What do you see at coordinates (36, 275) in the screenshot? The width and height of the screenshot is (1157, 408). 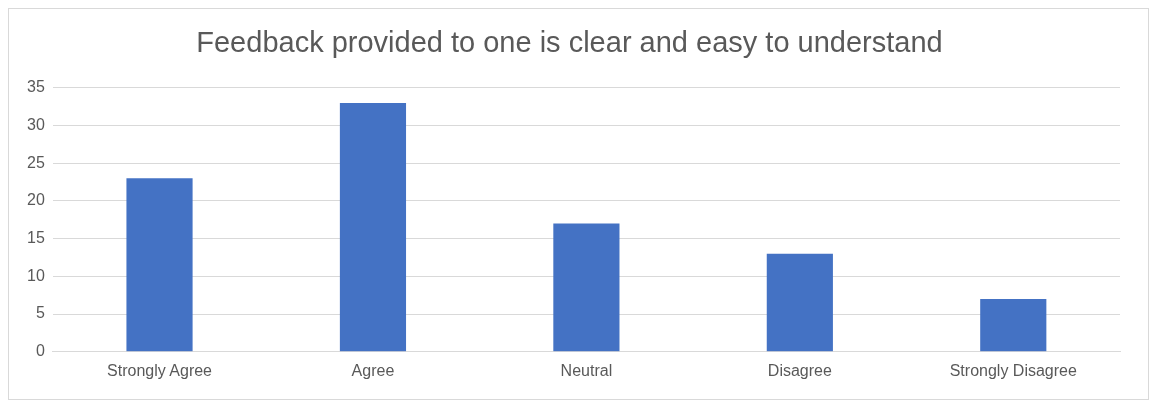 I see `y-tick-label: 10` at bounding box center [36, 275].